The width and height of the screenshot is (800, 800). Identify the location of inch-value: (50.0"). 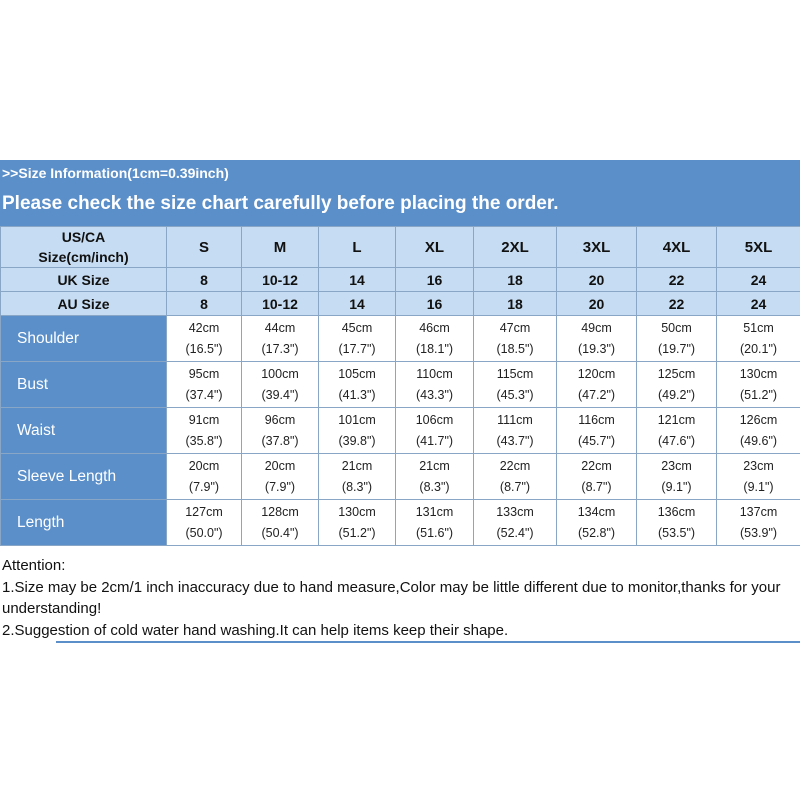
(204, 532).